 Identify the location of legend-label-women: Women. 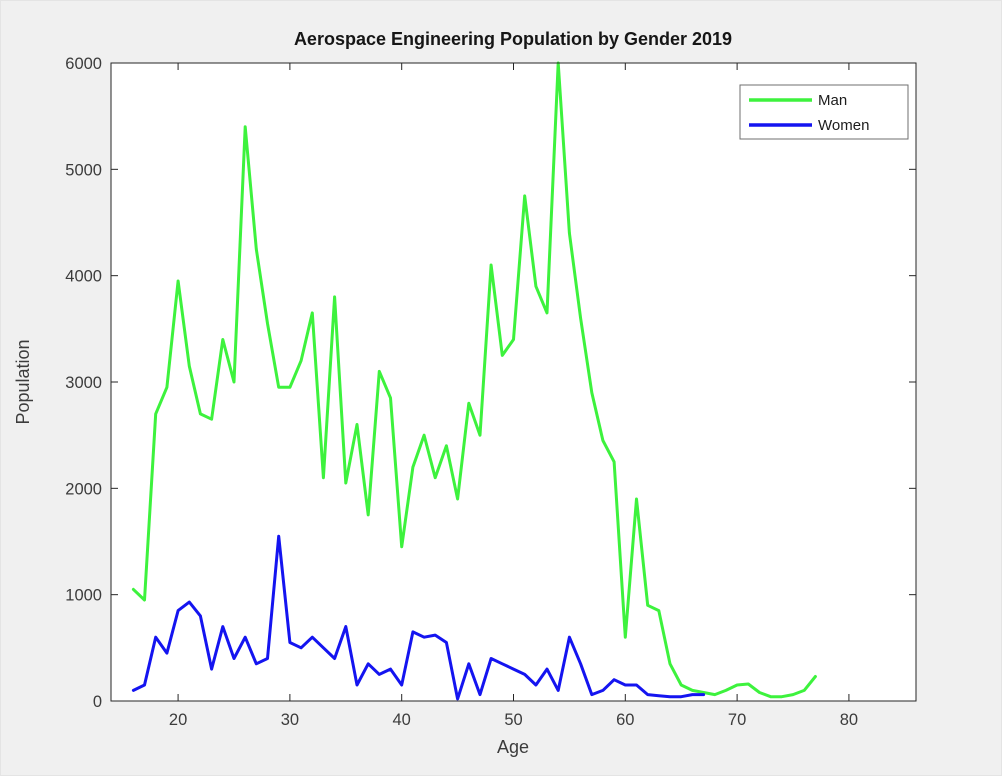
(843, 125).